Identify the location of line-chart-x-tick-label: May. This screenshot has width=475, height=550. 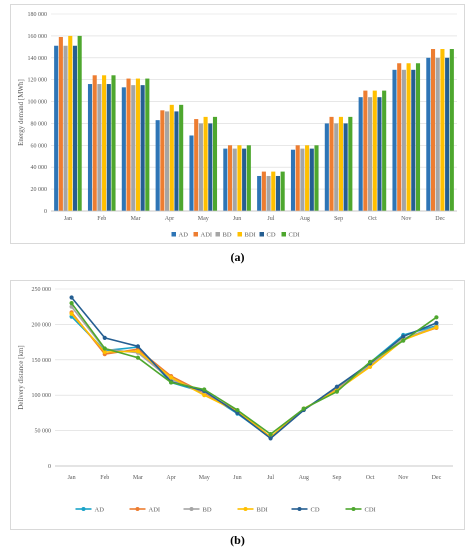
(204, 478).